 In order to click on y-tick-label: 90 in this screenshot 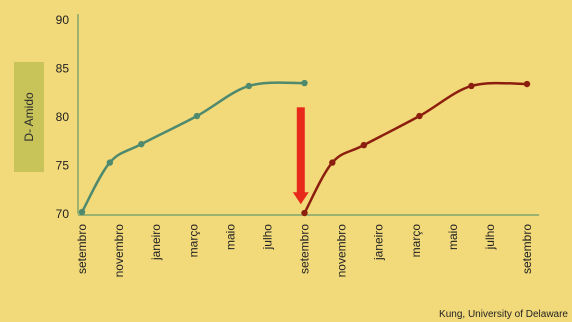, I will do `click(63, 20)`.